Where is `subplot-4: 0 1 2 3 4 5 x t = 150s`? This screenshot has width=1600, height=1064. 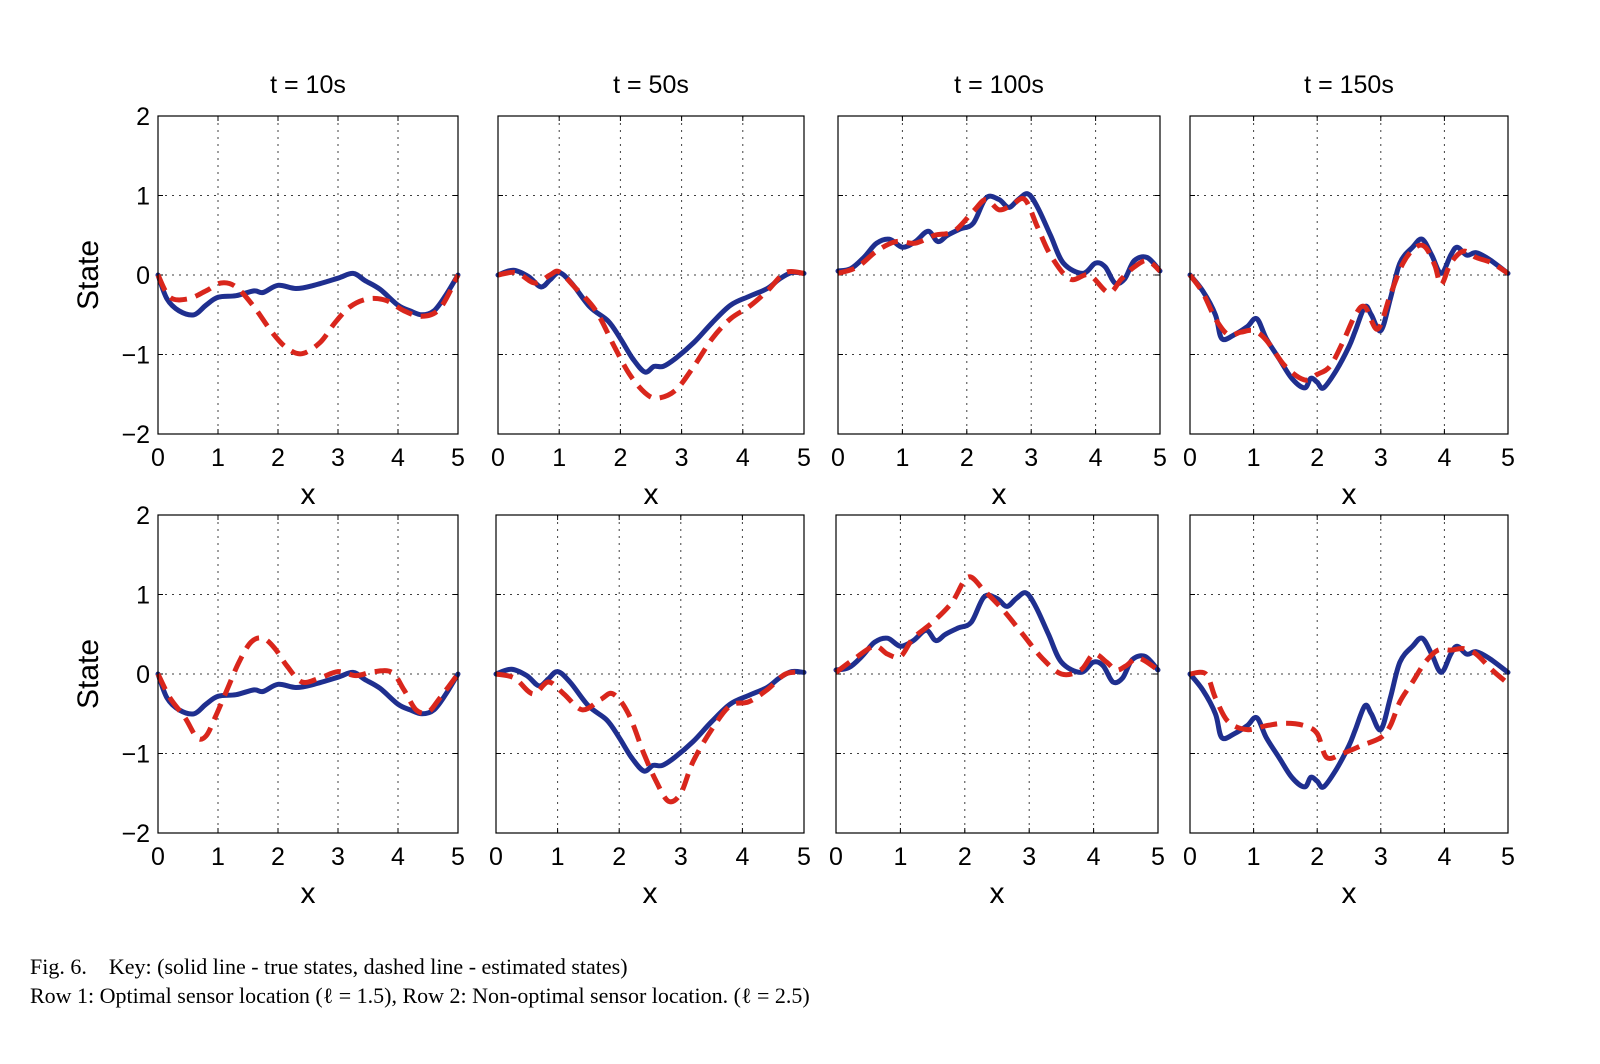
subplot-4: 0 1 2 3 4 5 x t = 150s is located at coordinates (1349, 291).